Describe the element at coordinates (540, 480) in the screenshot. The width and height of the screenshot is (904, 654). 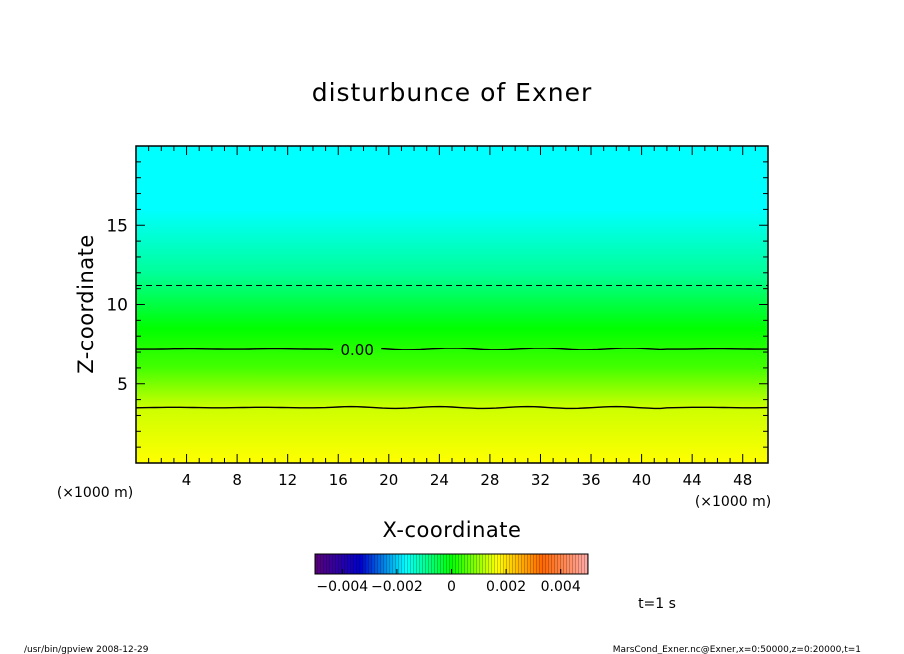
I see `x-tick-label: 32` at that location.